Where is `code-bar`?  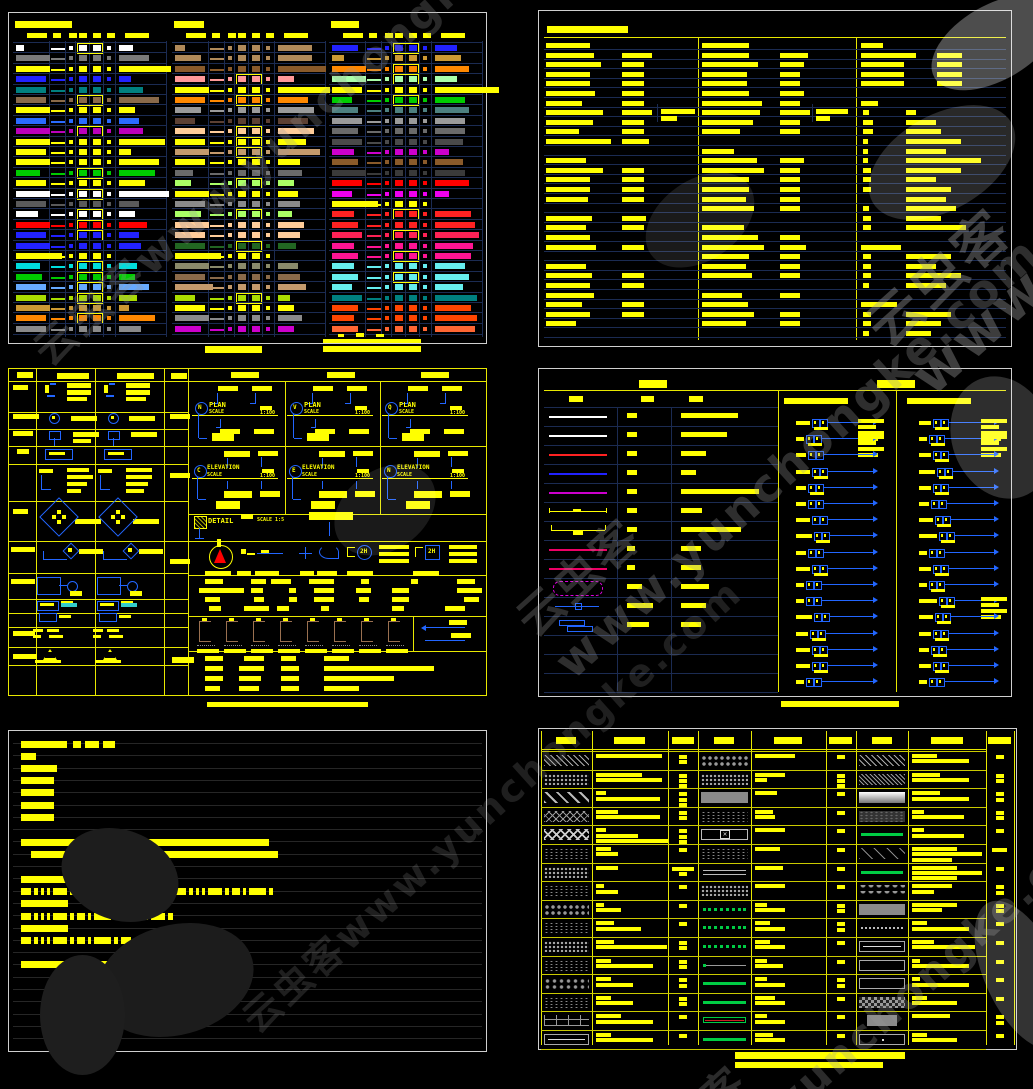
code-bar is located at coordinates (632, 472).